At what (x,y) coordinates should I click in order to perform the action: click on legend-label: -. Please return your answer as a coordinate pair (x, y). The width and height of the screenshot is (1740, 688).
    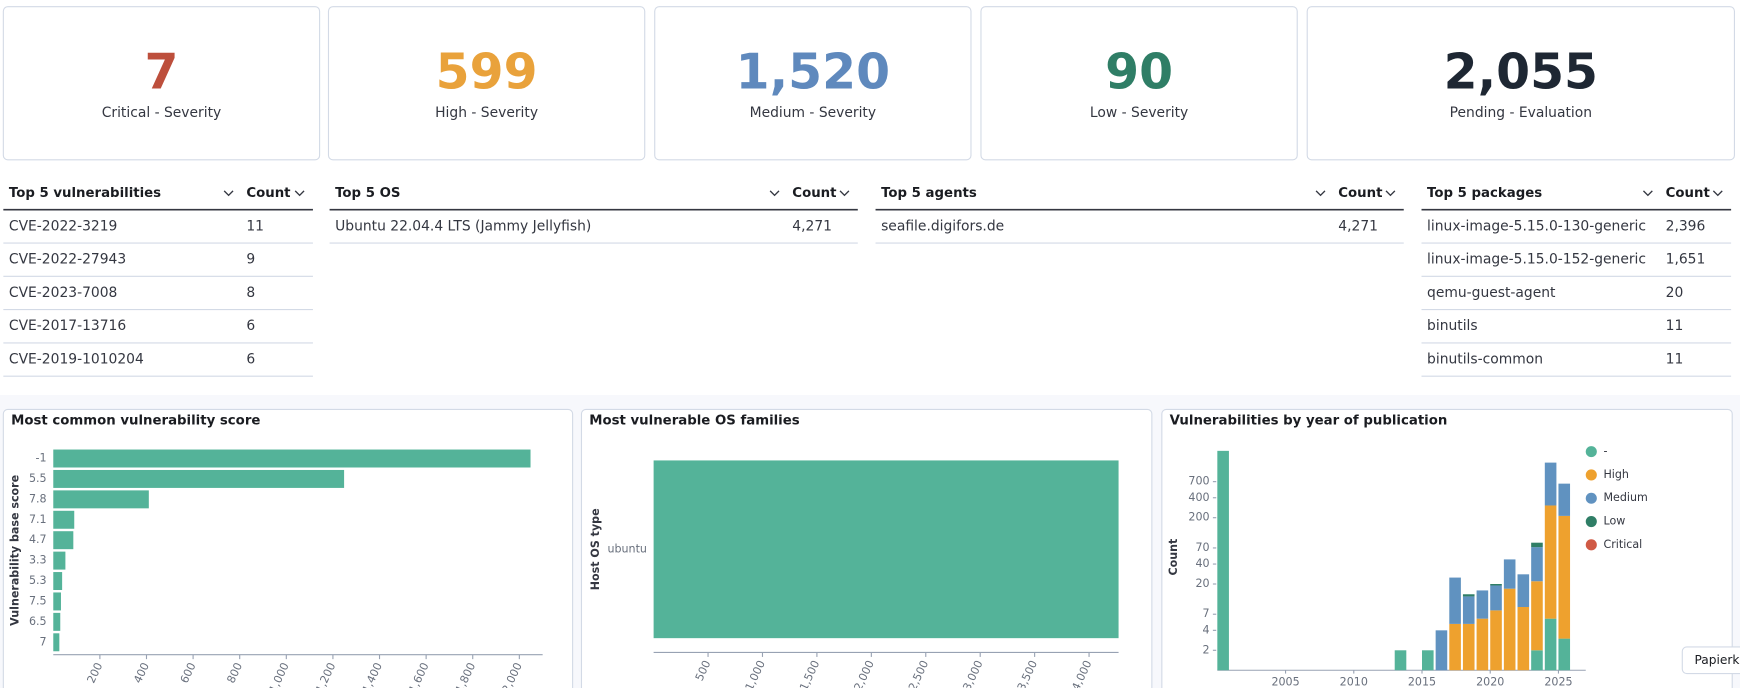
    Looking at the image, I should click on (1605, 451).